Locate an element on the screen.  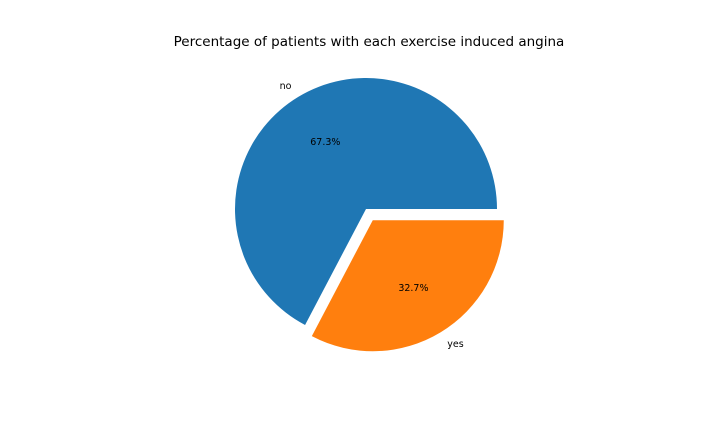
pct-label-no: 67.3% is located at coordinates (325, 142).